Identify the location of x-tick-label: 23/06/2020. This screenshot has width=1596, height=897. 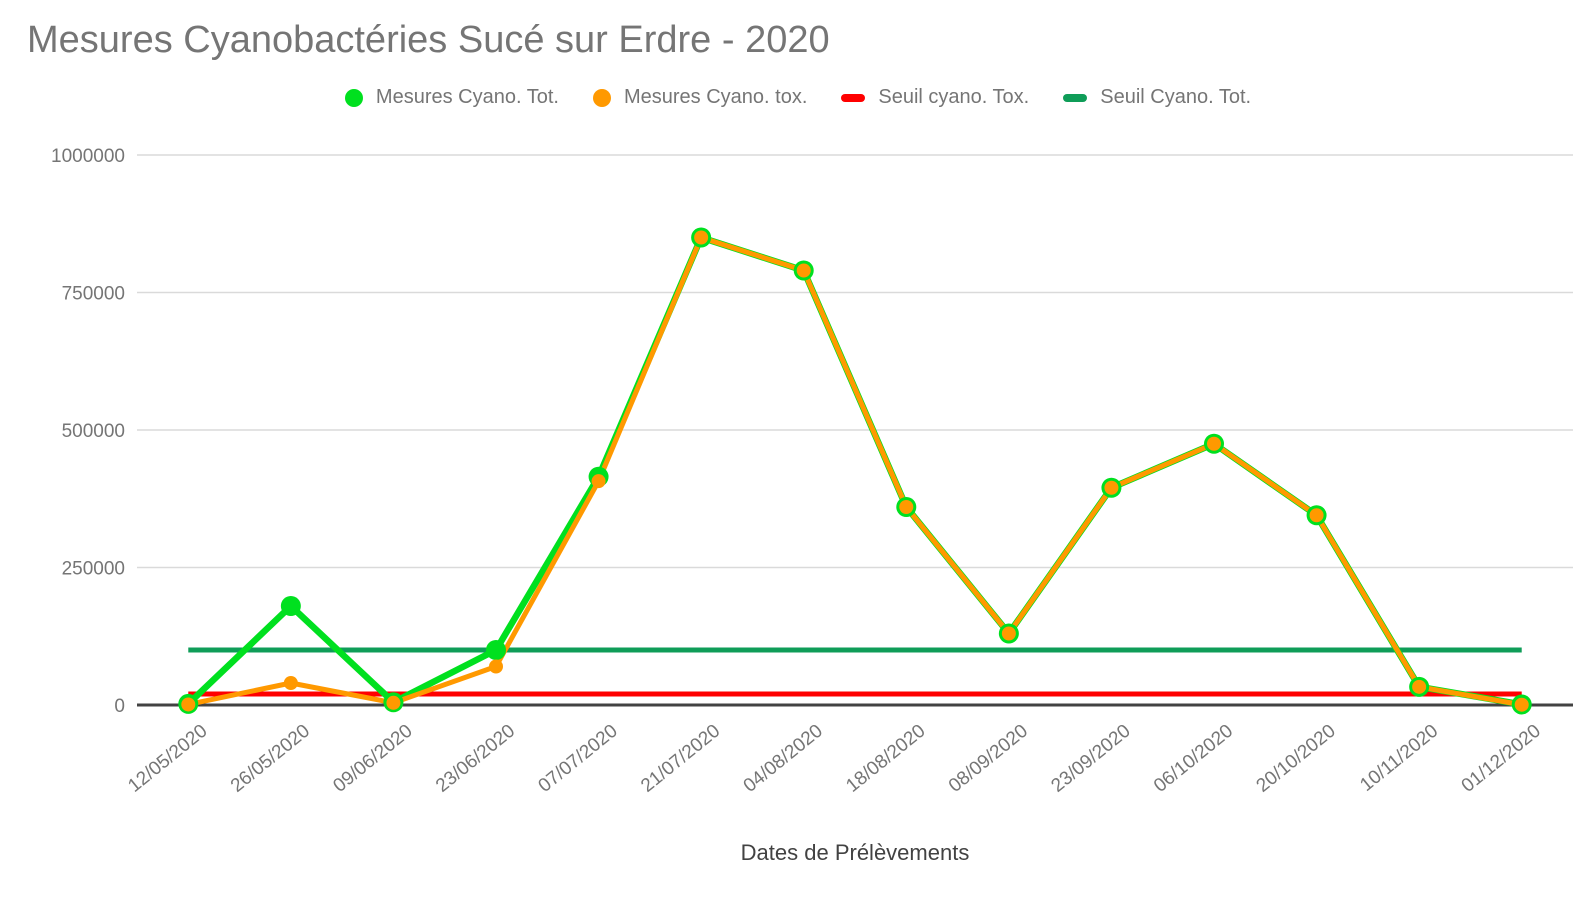
(475, 759).